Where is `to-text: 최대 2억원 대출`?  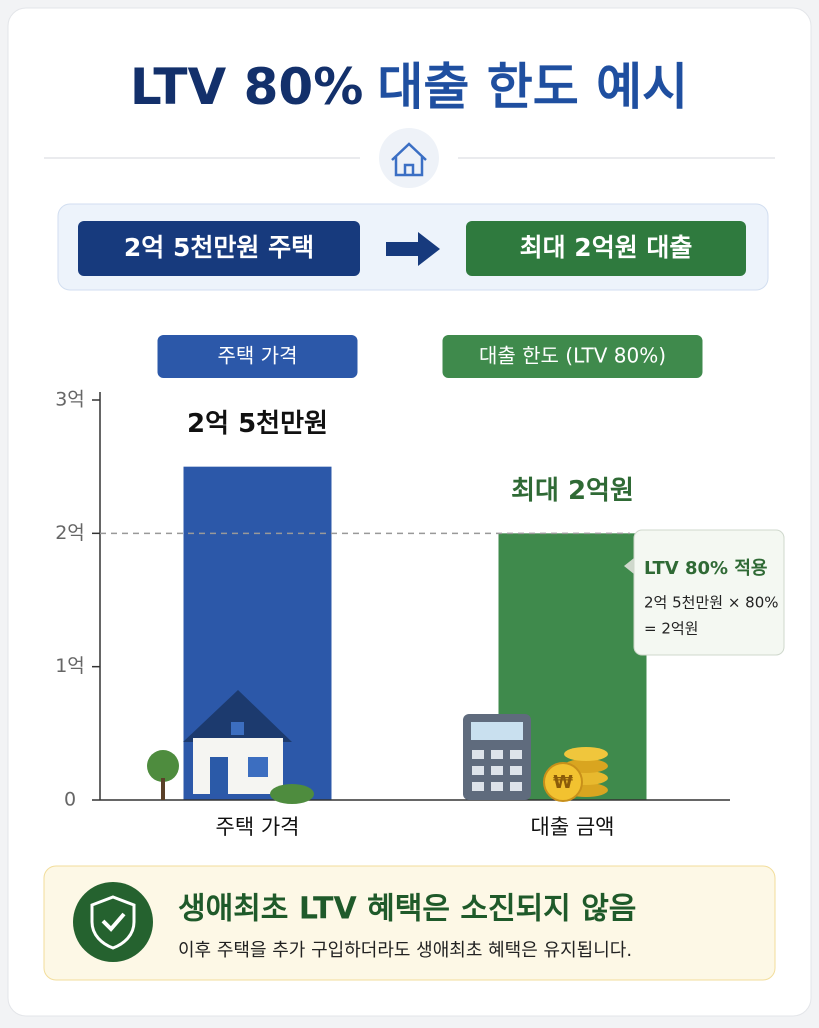 to-text: 최대 2억원 대출 is located at coordinates (606, 247).